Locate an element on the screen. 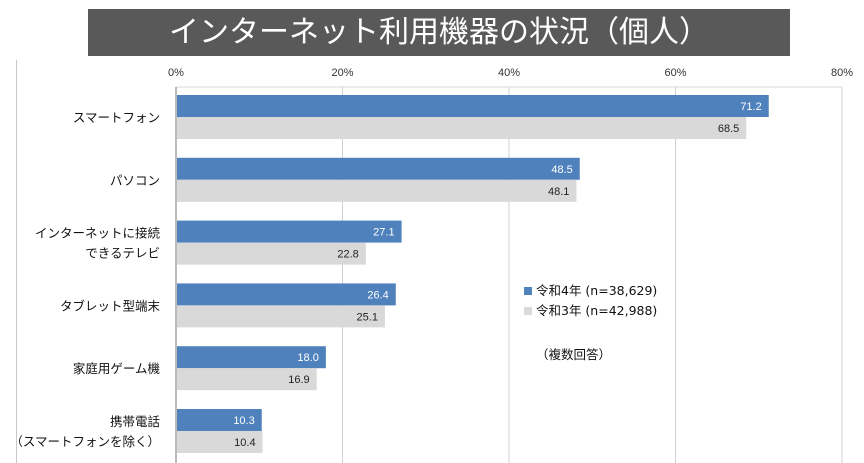 The image size is (864, 463). legend-swatch-series2 is located at coordinates (528, 311).